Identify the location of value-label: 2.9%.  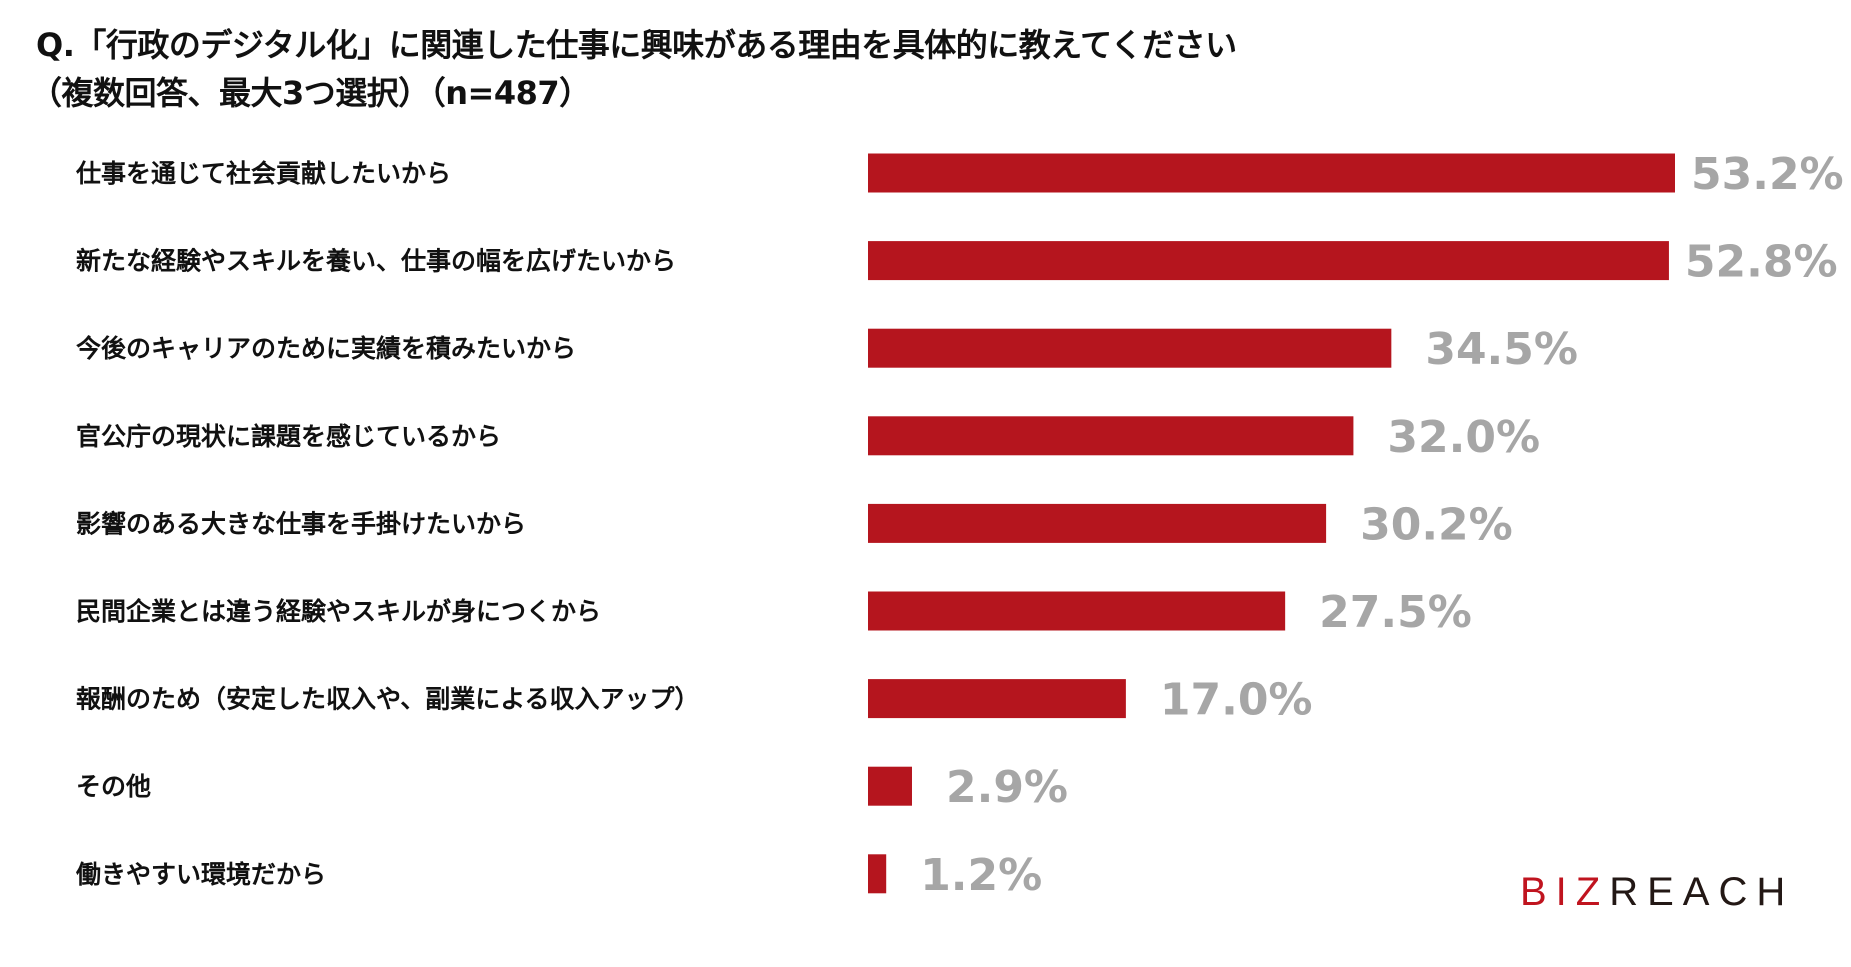
(1007, 787).